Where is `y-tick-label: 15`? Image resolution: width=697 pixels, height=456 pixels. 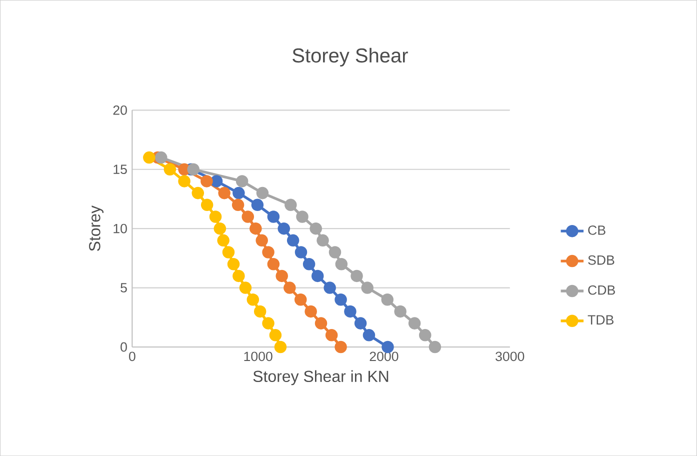 y-tick-label: 15 is located at coordinates (120, 169).